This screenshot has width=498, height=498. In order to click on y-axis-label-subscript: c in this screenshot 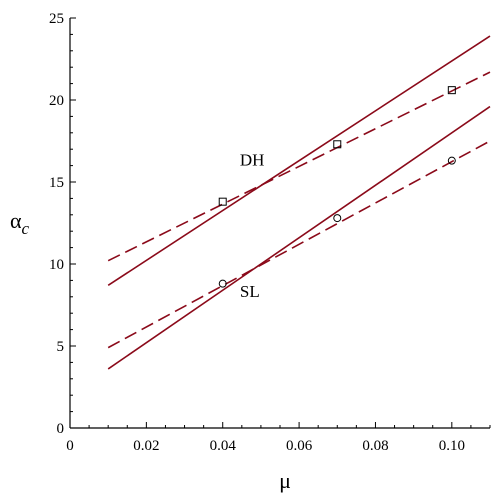, I will do `click(26, 228)`.